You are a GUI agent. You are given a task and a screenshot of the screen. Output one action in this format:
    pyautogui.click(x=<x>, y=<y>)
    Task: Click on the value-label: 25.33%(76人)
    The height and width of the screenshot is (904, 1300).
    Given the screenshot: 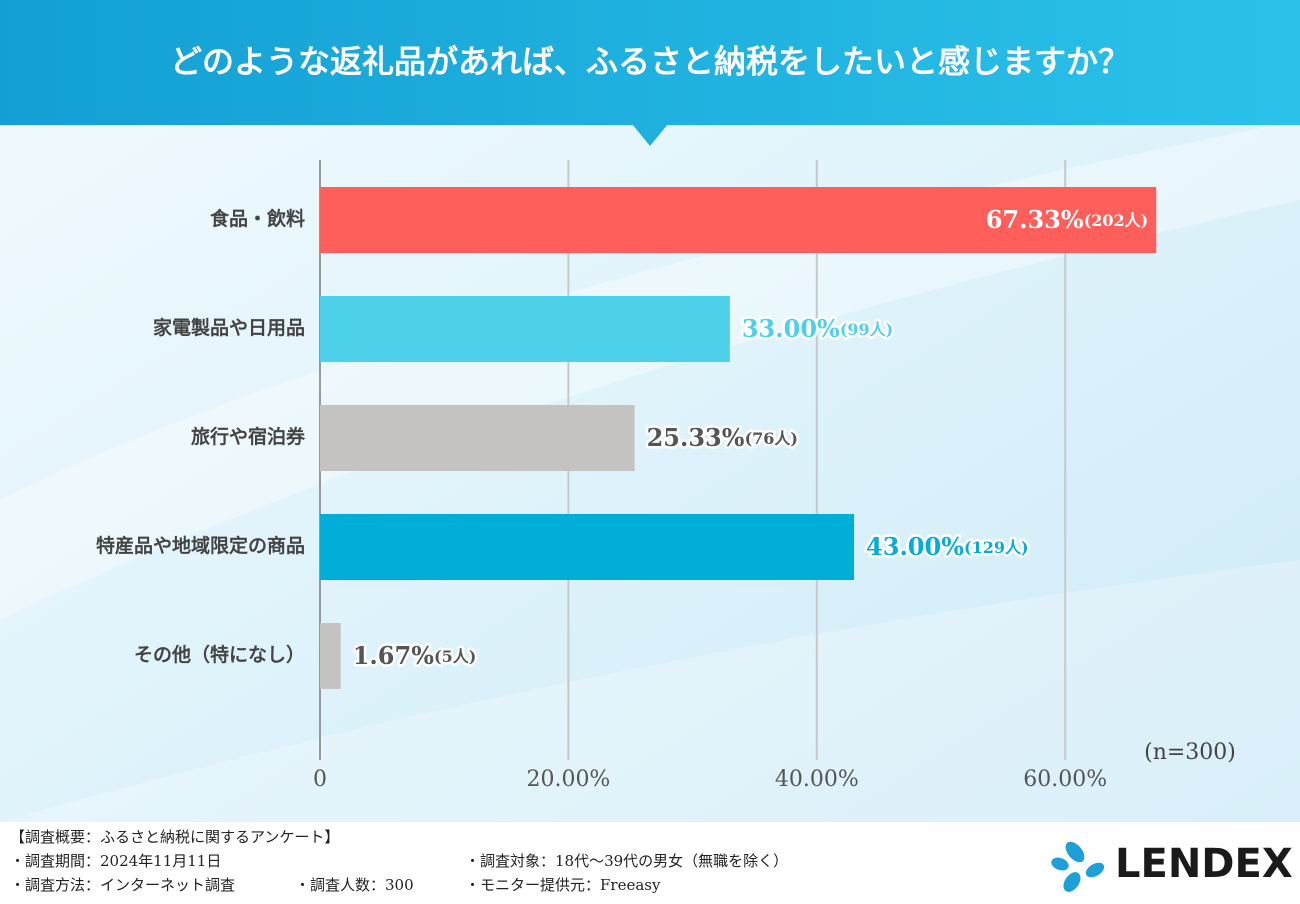 What is the action you would take?
    pyautogui.click(x=722, y=437)
    